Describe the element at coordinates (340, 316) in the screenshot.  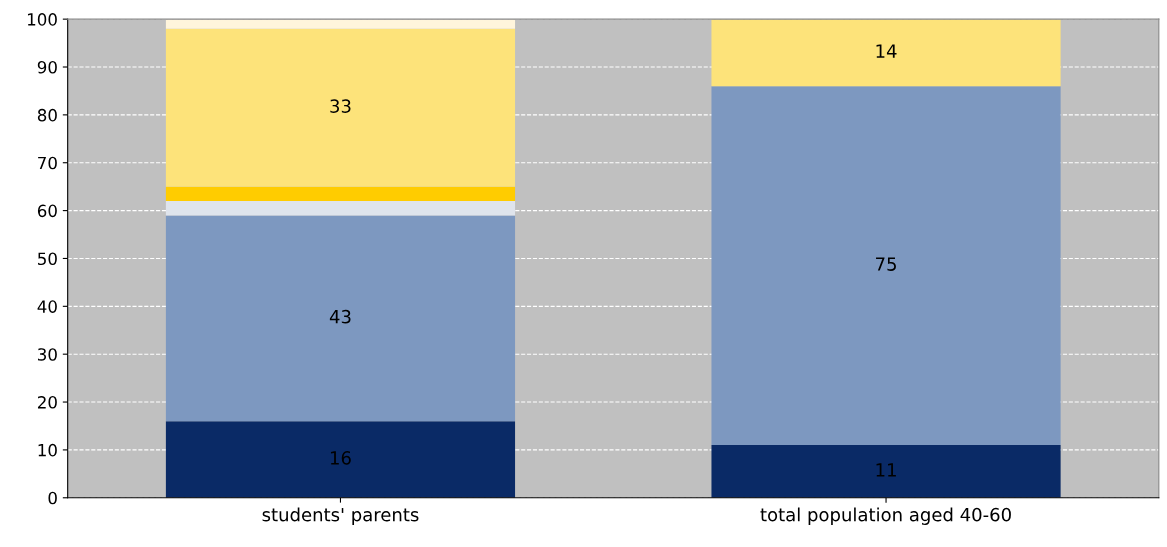
I see `data-label: 43` at that location.